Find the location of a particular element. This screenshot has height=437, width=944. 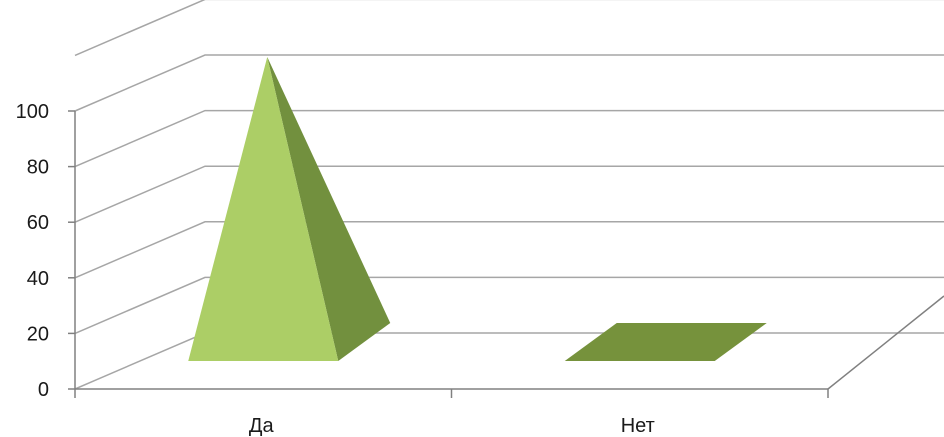

y-tick-label: 80 is located at coordinates (38, 168).